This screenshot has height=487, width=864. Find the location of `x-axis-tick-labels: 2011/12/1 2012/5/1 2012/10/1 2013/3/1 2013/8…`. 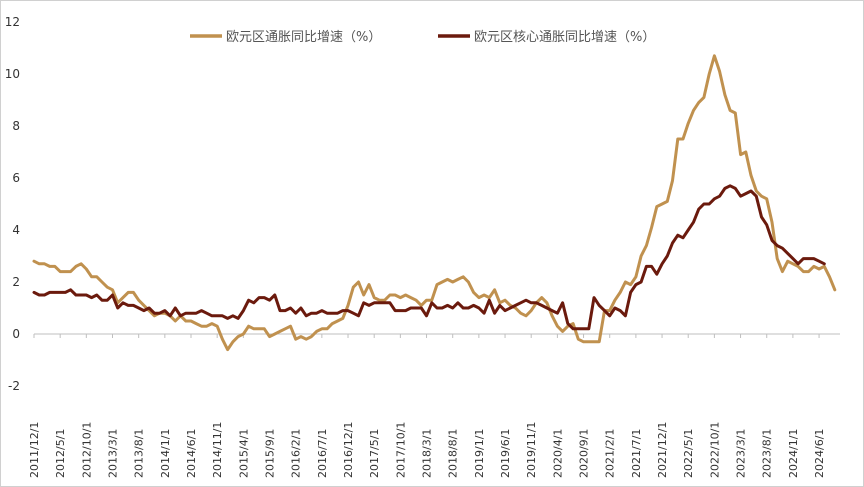

x-axis-tick-labels: 2011/12/1 2012/5/1 2012/10/1 2013/3/1 2013/8… is located at coordinates (427, 450).